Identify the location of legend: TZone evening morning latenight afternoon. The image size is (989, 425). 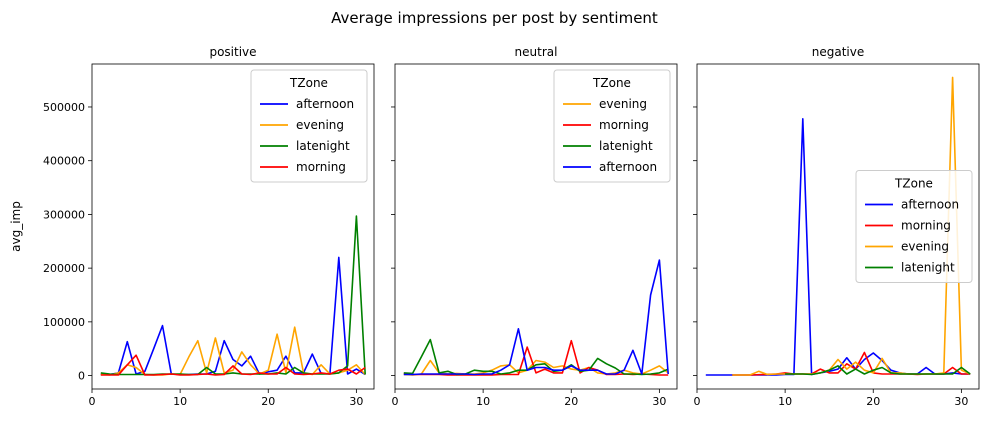
(612, 126).